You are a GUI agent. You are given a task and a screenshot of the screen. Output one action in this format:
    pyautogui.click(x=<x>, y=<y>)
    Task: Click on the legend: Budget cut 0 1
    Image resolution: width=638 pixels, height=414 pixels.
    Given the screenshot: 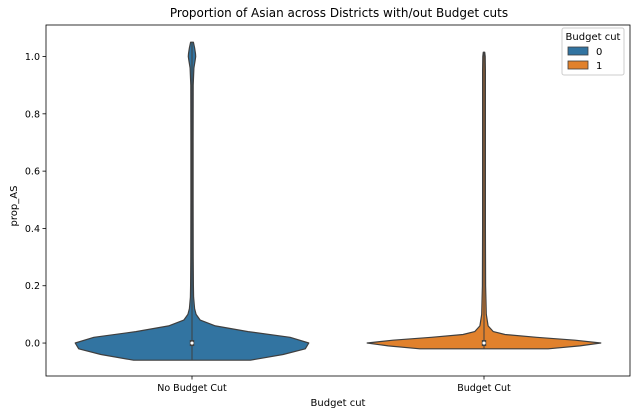 What is the action you would take?
    pyautogui.click(x=593, y=51)
    